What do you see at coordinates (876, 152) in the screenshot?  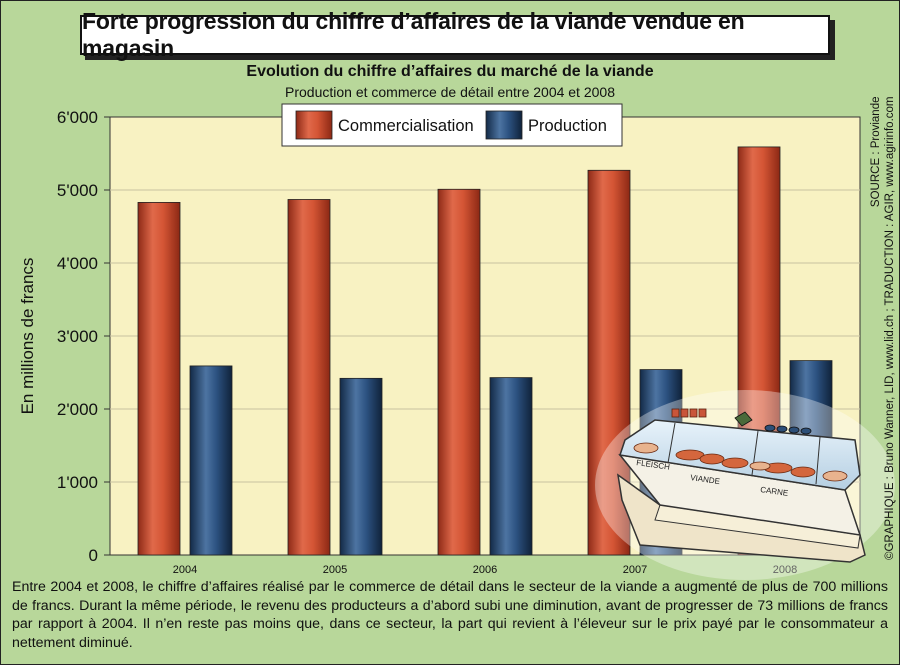 I see `source-credit: SOURCE : Proviande` at bounding box center [876, 152].